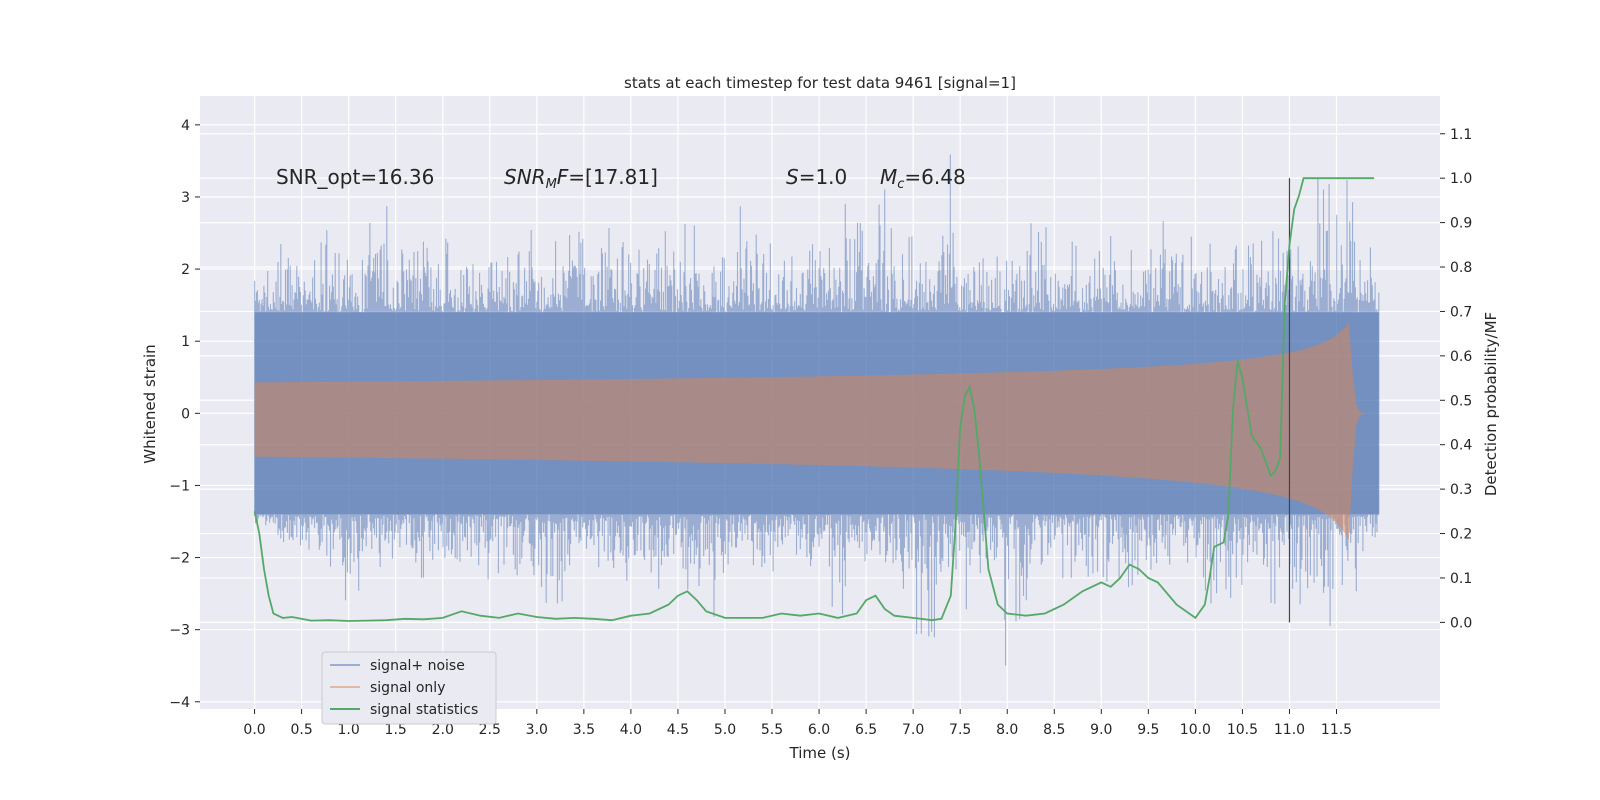 The image size is (1600, 800). What do you see at coordinates (355, 177) in the screenshot?
I see `annotation-snr-opt: SNR_opt=16.36` at bounding box center [355, 177].